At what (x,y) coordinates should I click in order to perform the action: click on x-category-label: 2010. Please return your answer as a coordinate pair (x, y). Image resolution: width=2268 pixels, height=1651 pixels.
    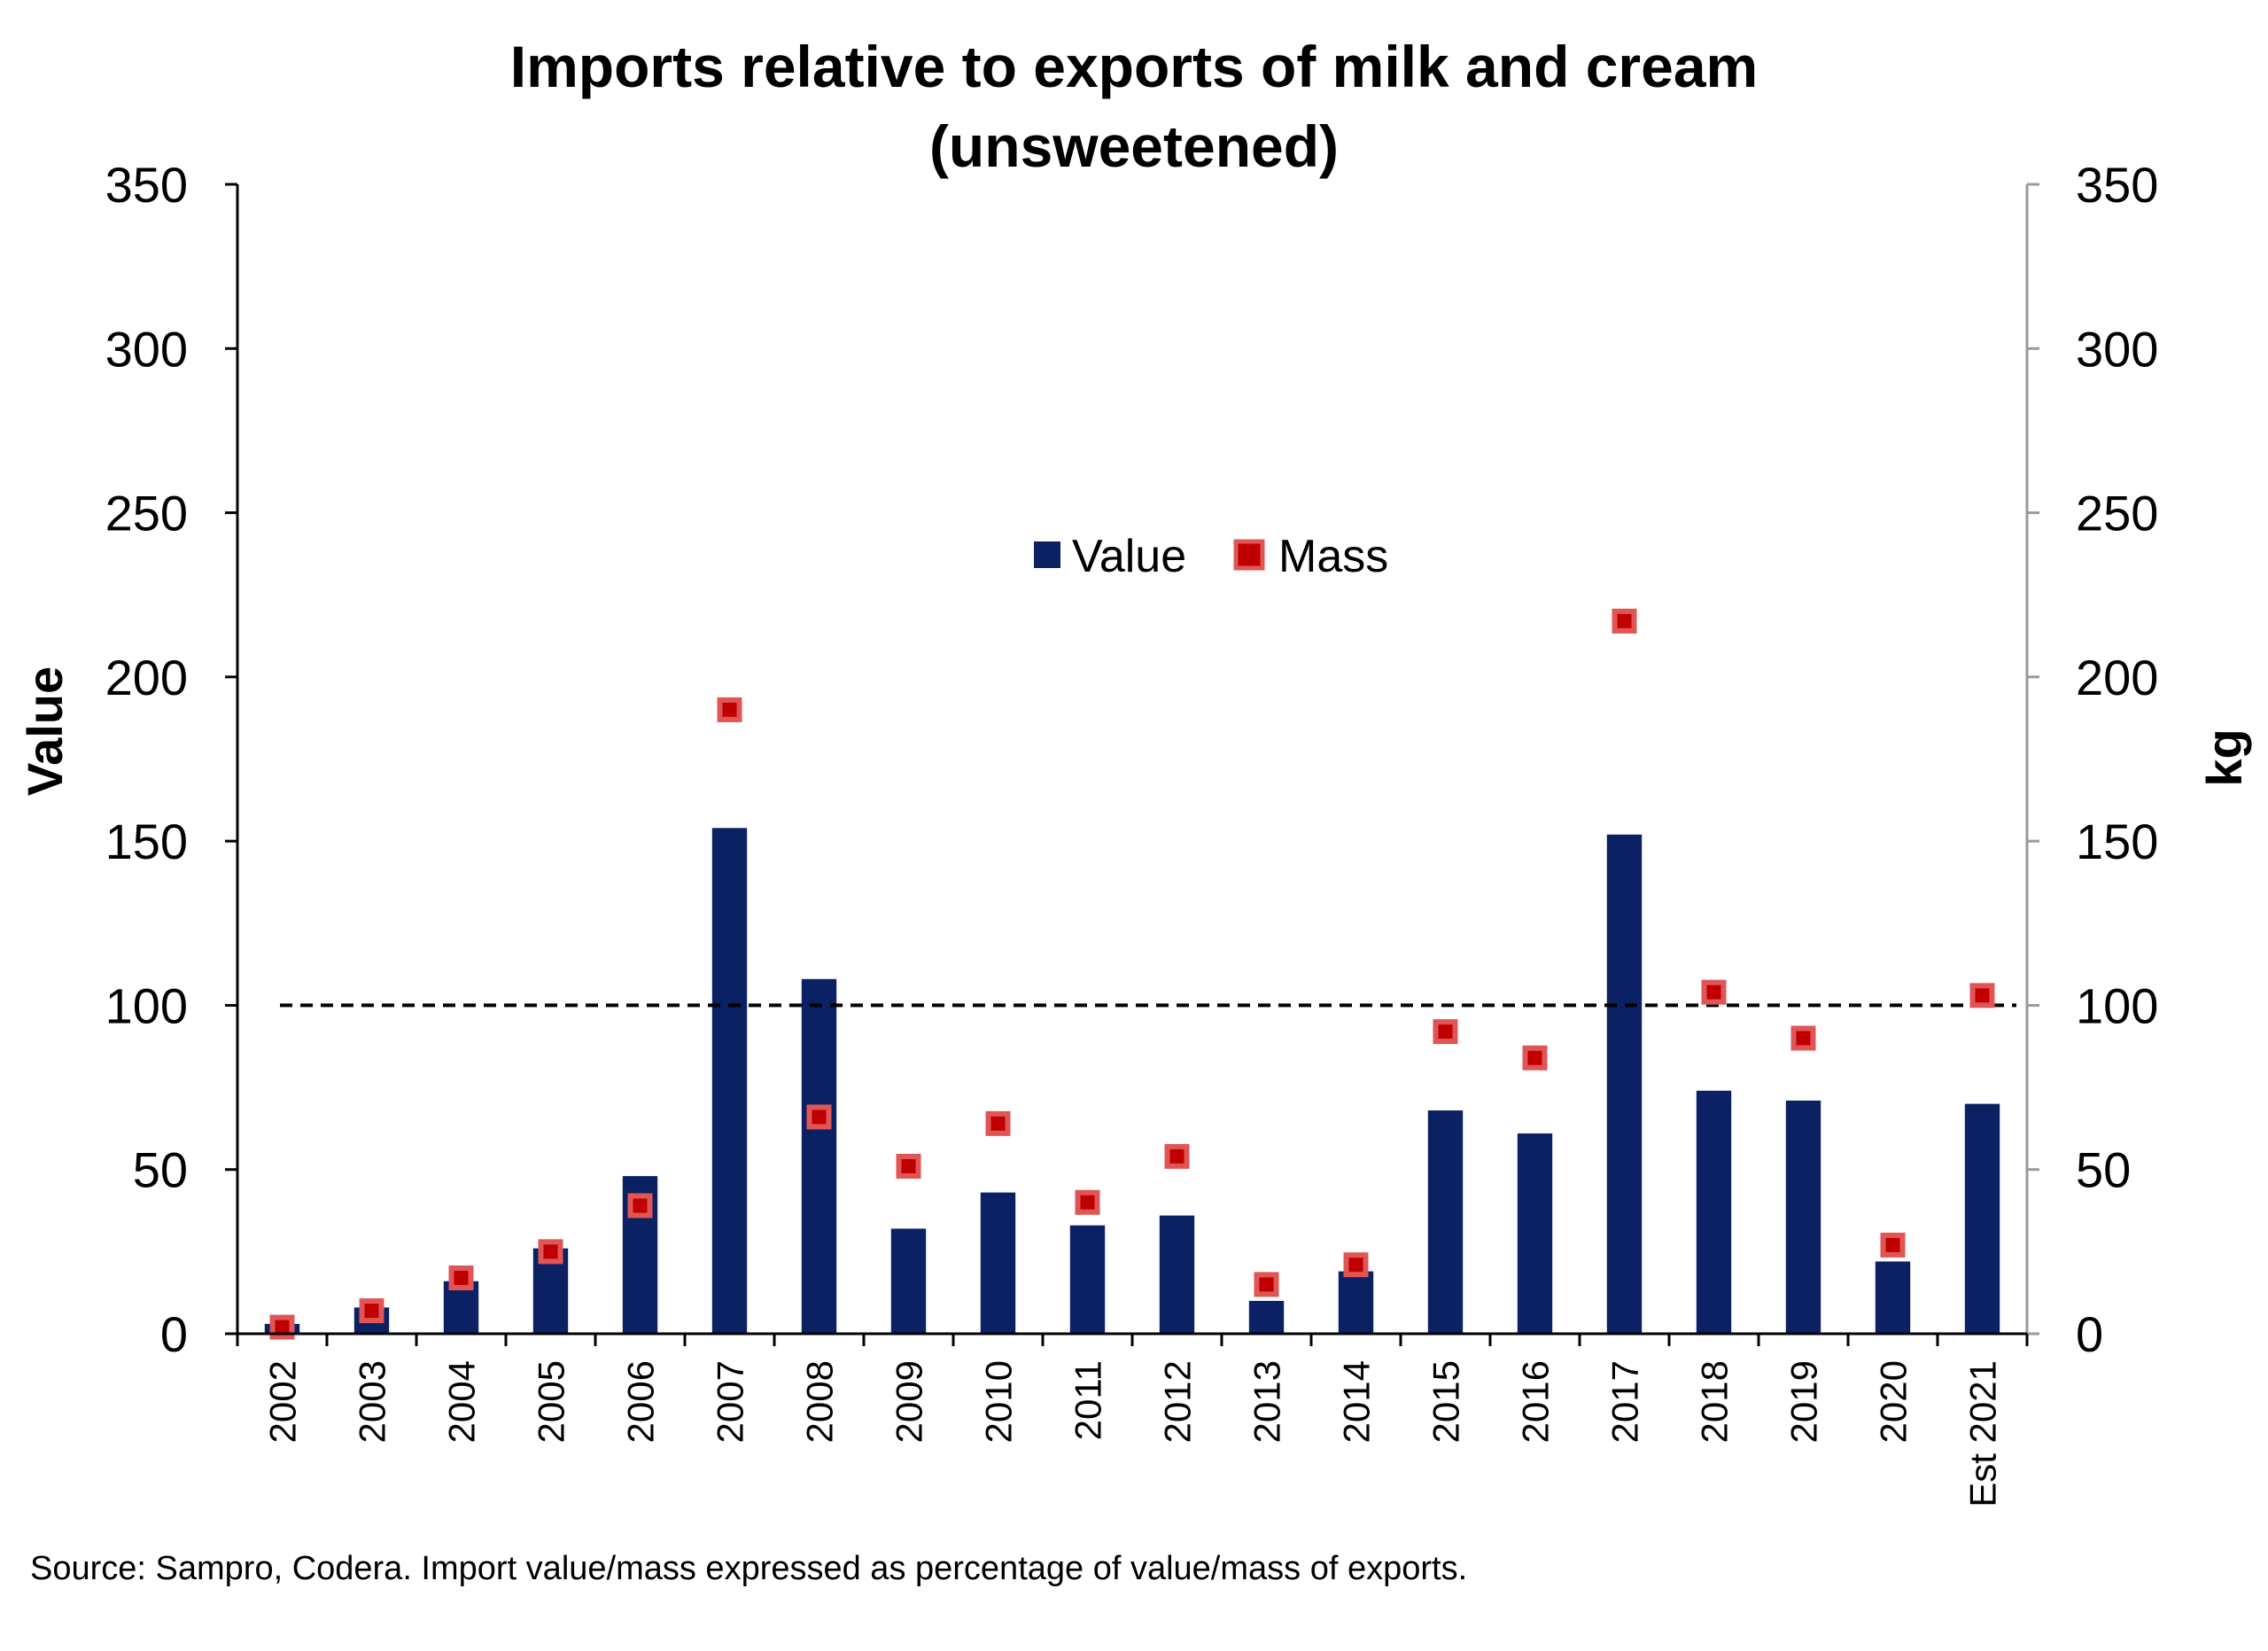
    Looking at the image, I should click on (999, 1401).